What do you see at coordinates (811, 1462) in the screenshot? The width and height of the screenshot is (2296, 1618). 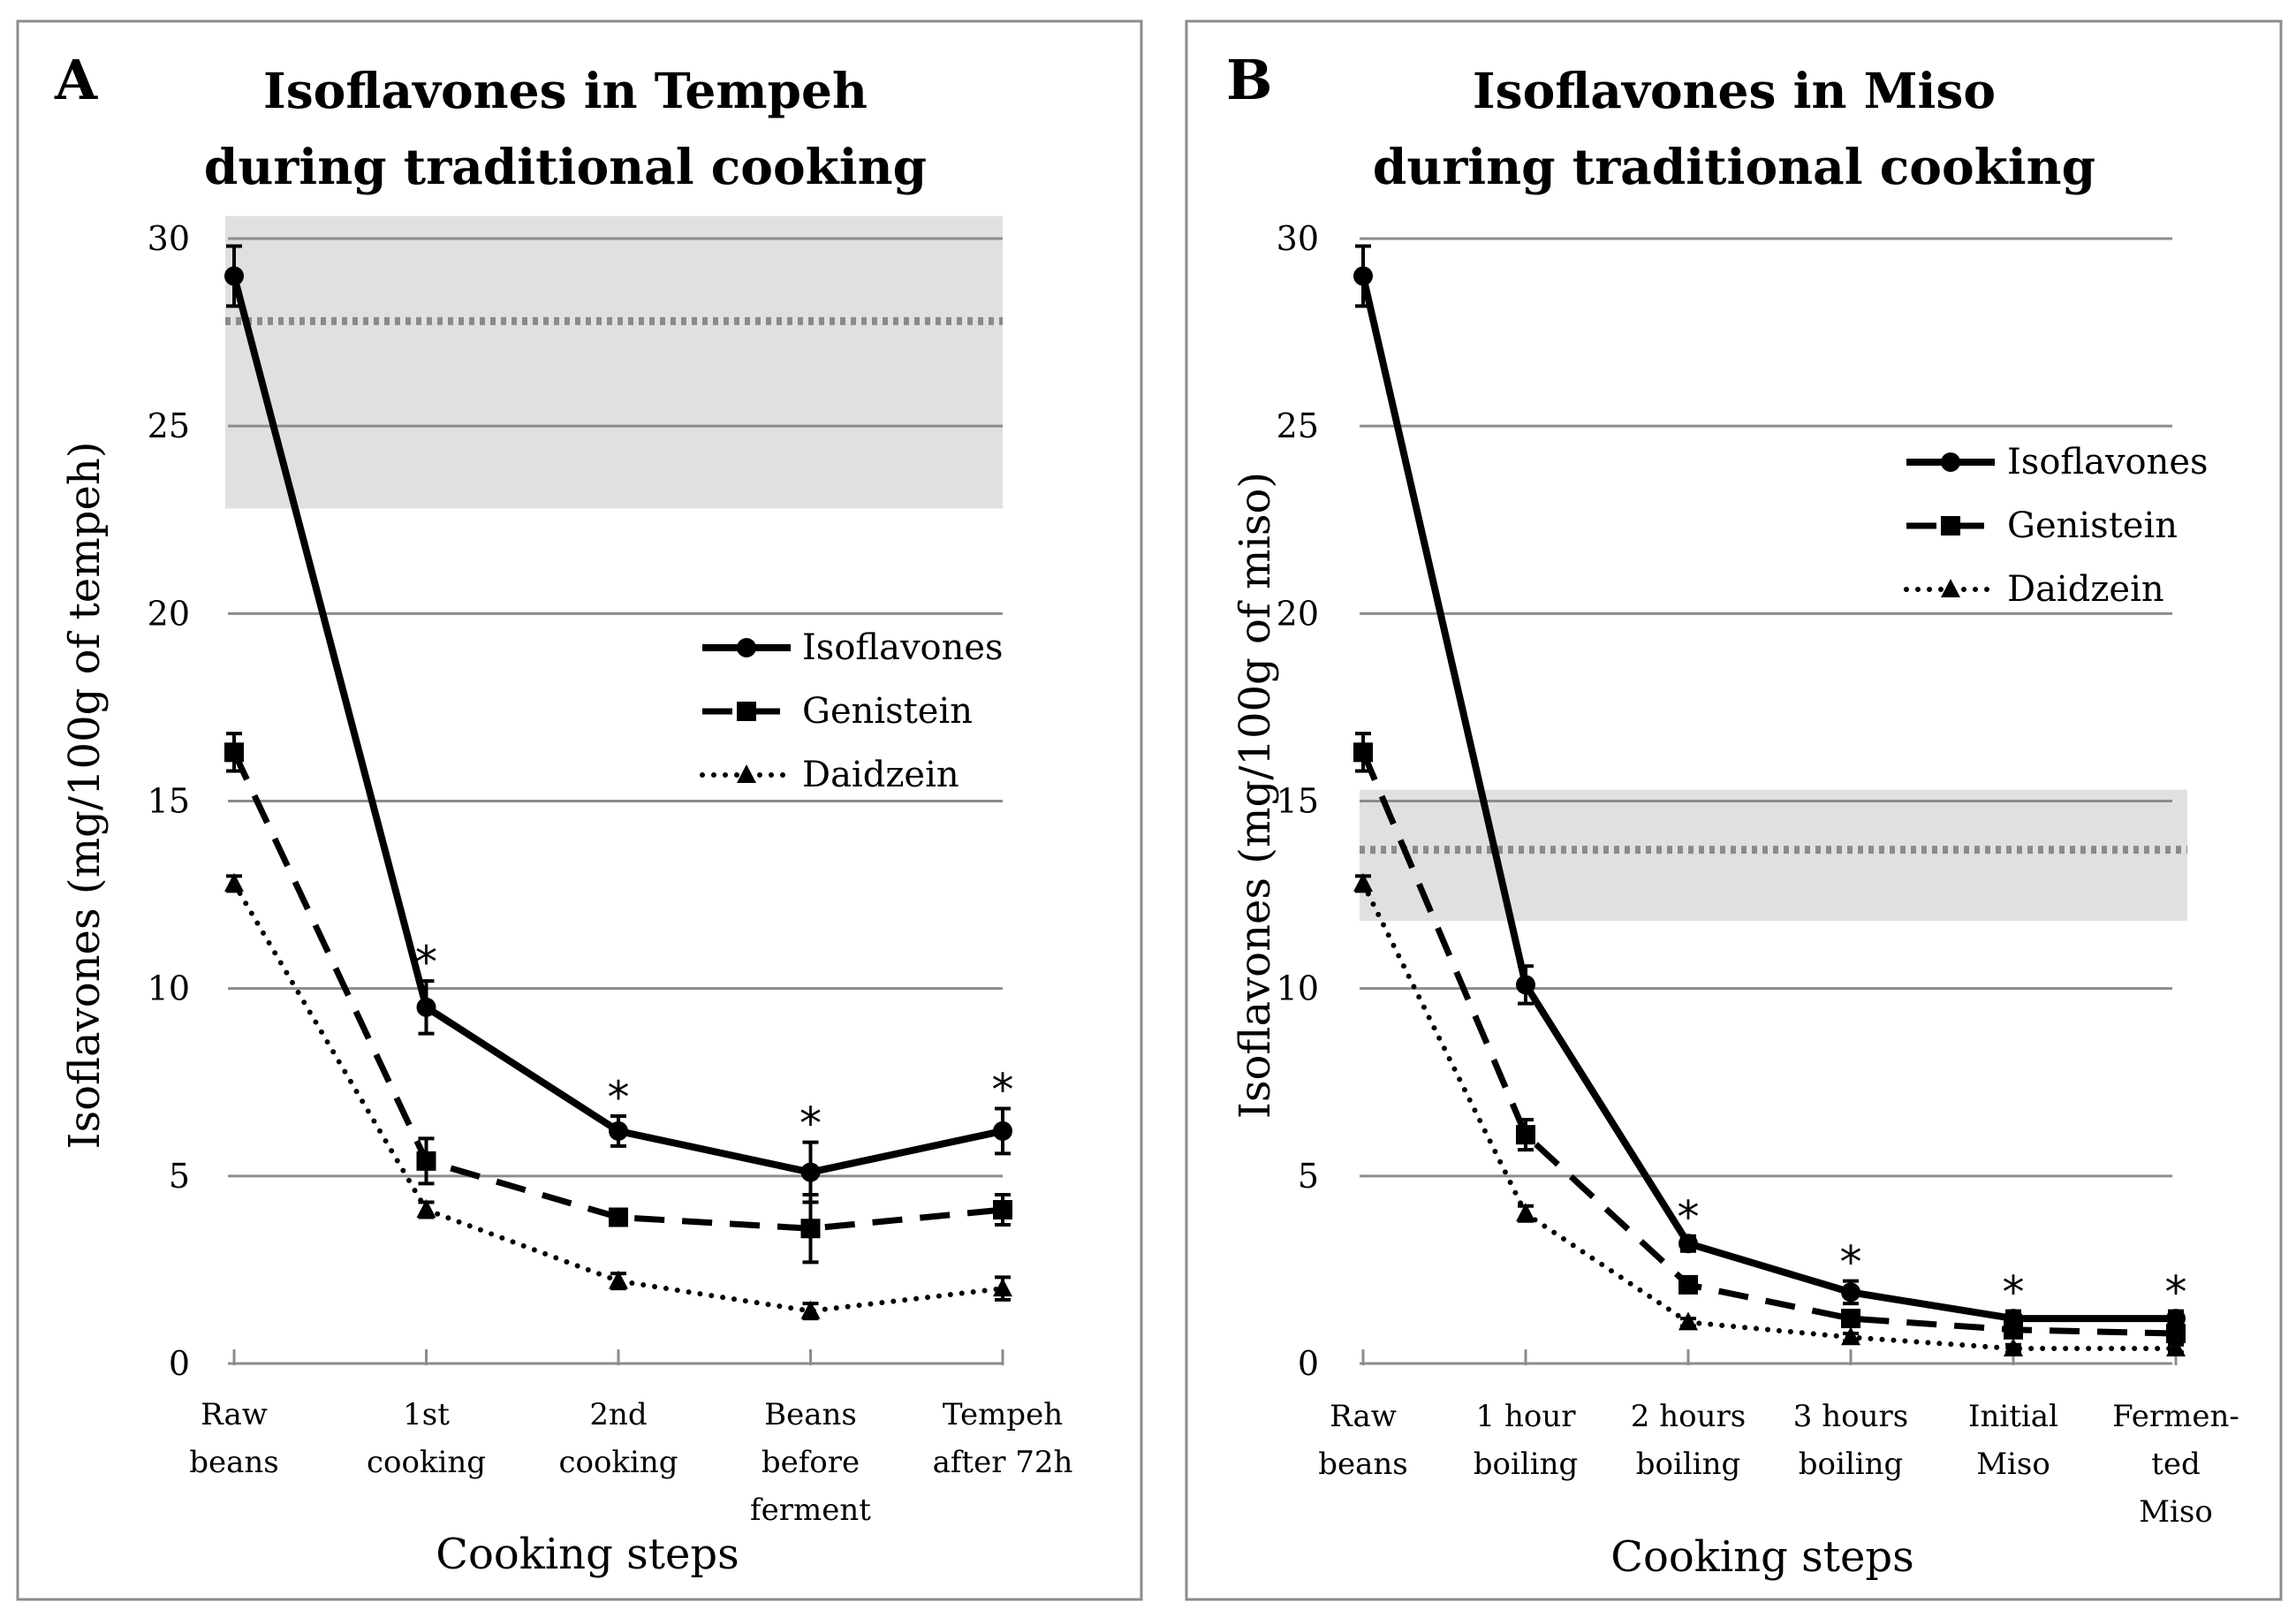 I see `x-tick-label: before` at bounding box center [811, 1462].